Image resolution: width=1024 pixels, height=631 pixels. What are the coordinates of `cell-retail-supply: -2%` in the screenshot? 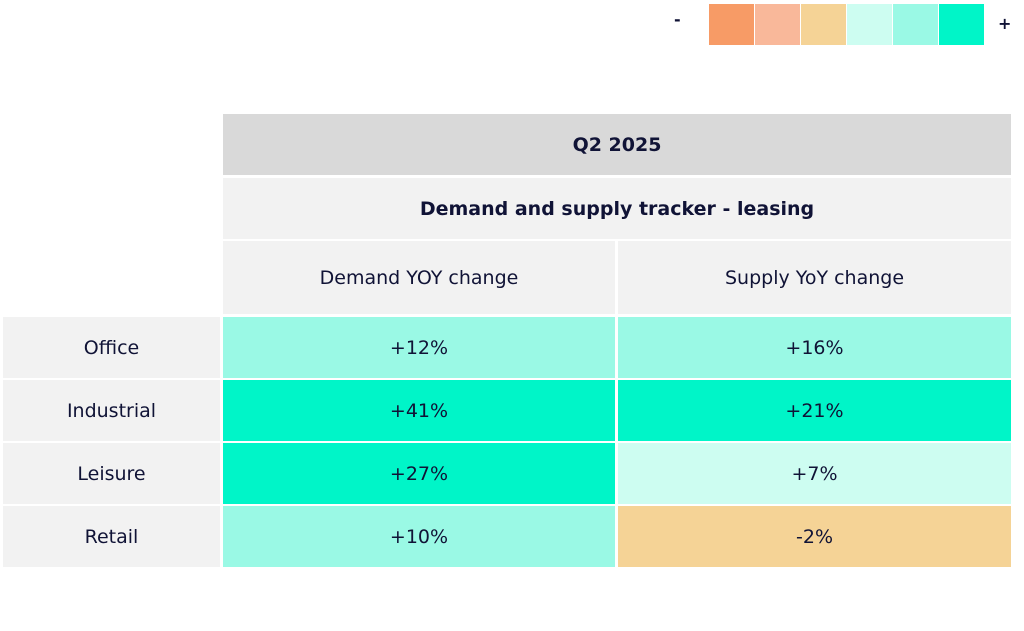 It's located at (814, 536).